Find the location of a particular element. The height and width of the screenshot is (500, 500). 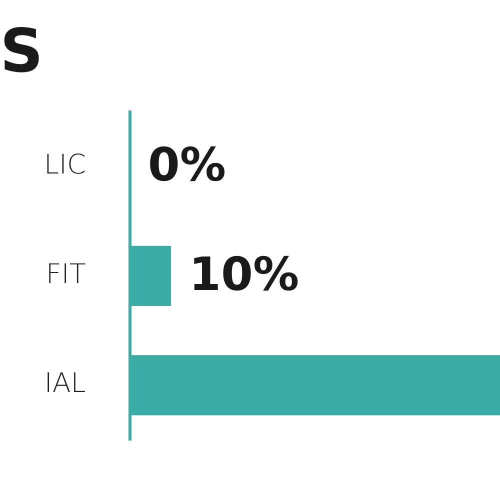

data-label: 10% is located at coordinates (244, 273).